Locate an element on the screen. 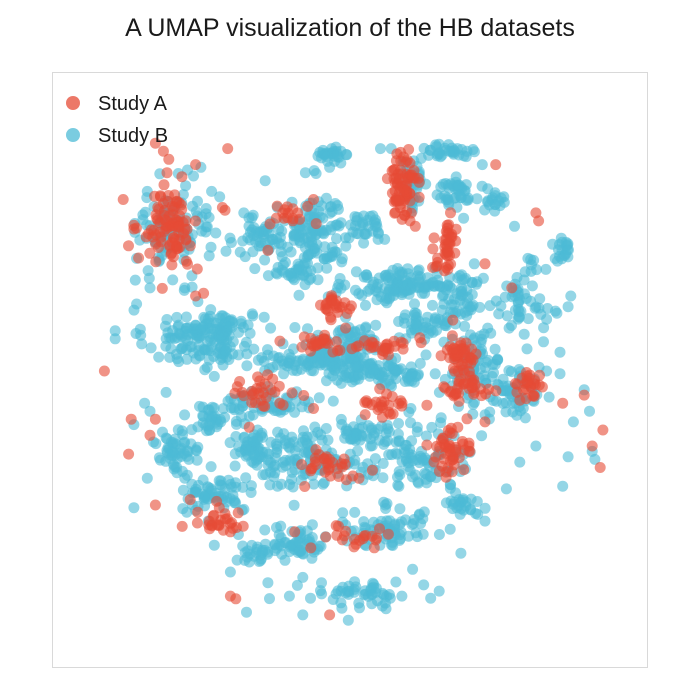 The height and width of the screenshot is (700, 700). legend: Study A Study B is located at coordinates (117, 120).